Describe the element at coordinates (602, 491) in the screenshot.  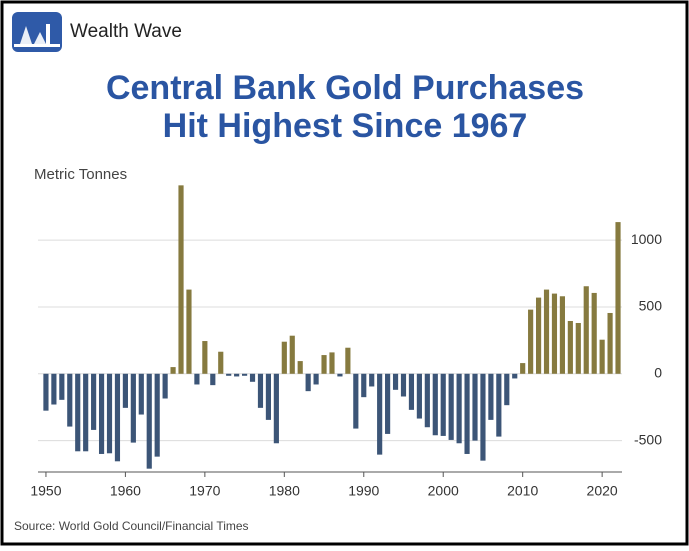
I see `x-tick-label: 2020` at that location.